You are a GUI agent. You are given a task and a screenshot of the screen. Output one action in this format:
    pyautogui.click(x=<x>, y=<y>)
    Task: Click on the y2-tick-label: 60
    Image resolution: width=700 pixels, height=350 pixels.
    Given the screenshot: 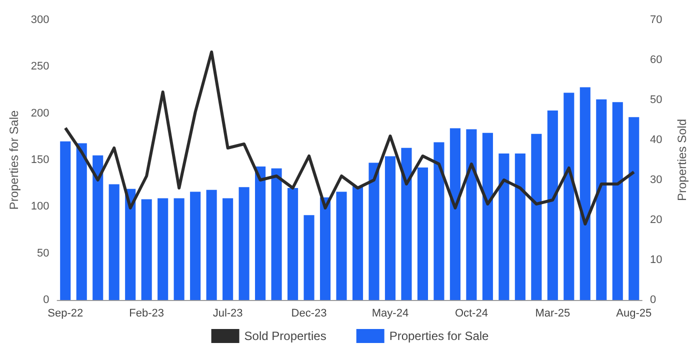 What is the action you would take?
    pyautogui.click(x=656, y=60)
    